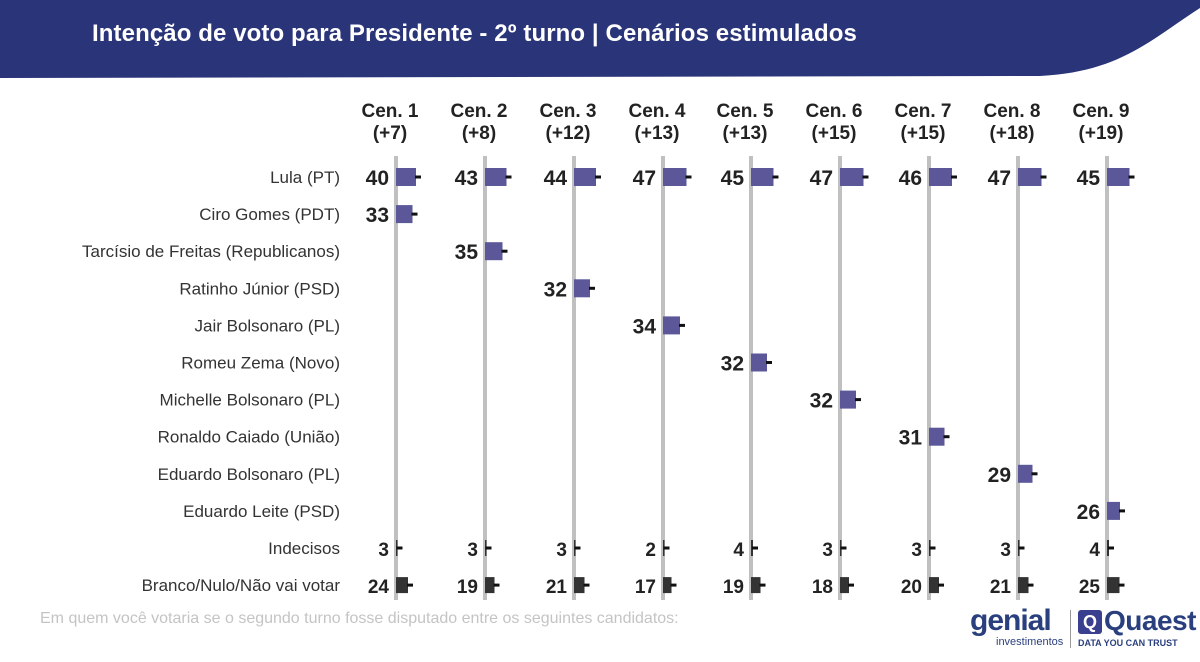 This screenshot has width=1200, height=662. What do you see at coordinates (911, 587) in the screenshot?
I see `value-label: 20` at bounding box center [911, 587].